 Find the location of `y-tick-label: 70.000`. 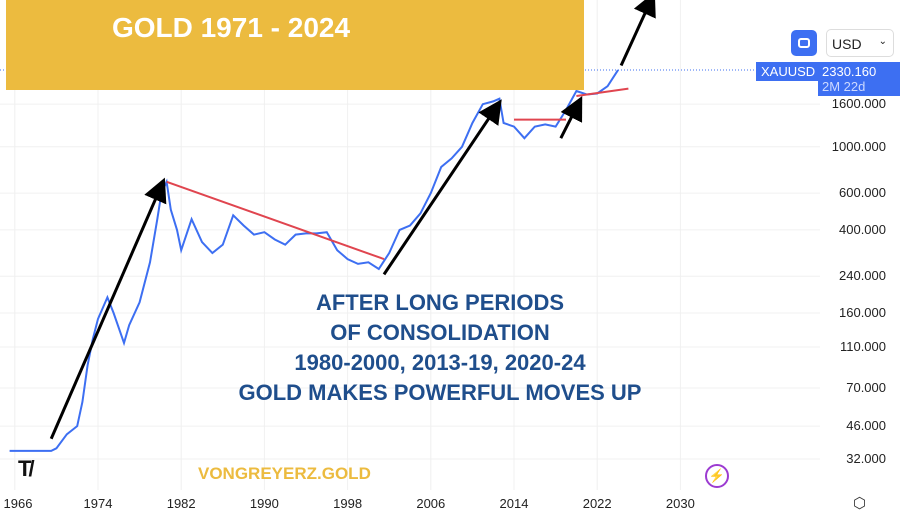

y-tick-label: 70.000 is located at coordinates (866, 387).